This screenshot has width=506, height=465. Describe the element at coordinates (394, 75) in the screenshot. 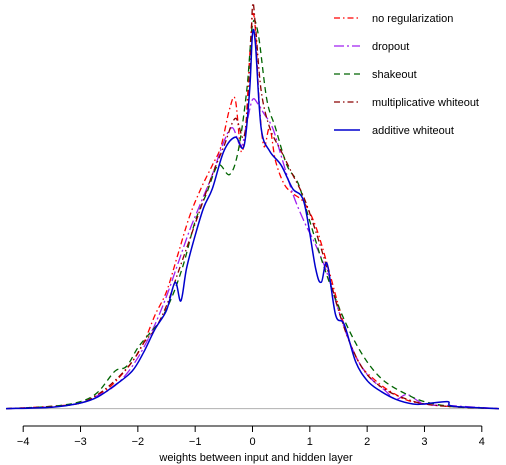

I see `legend-label-shakeout: shakeout` at that location.